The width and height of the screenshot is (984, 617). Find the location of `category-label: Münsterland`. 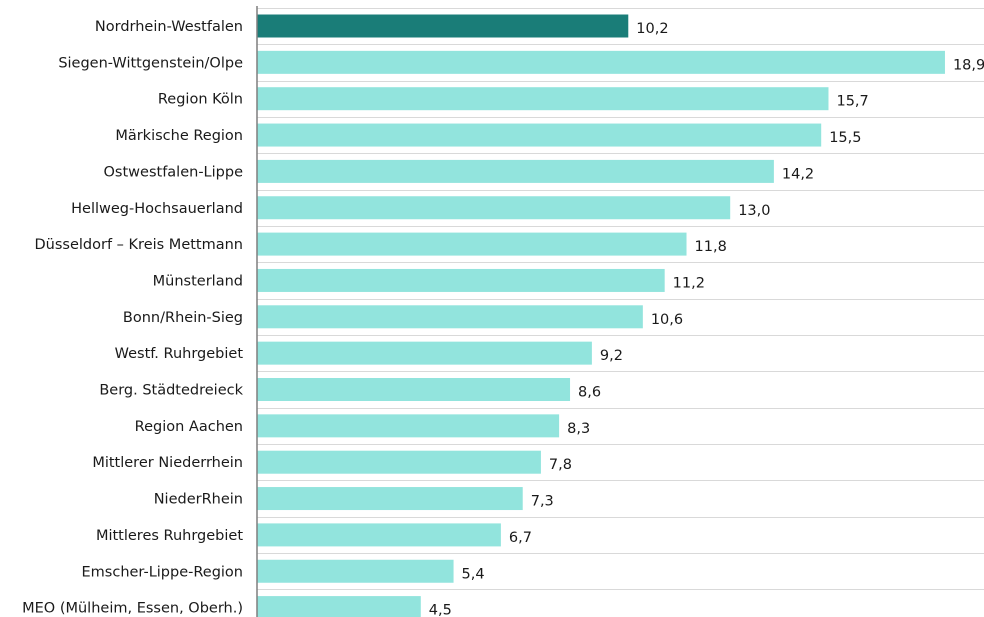

category-label: Münsterland is located at coordinates (198, 281).